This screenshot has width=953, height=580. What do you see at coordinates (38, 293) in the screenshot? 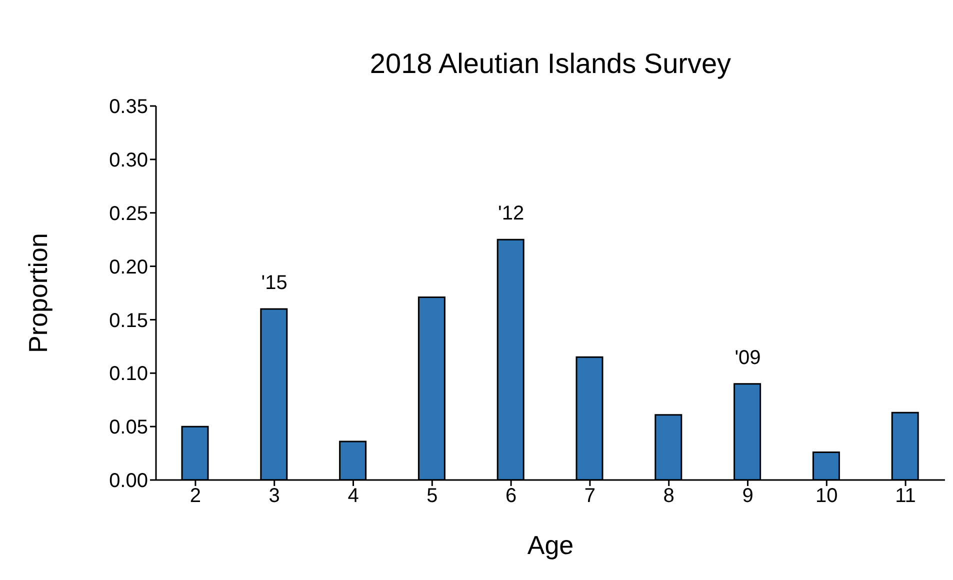
I see `y-axis-title: Proportion` at bounding box center [38, 293].